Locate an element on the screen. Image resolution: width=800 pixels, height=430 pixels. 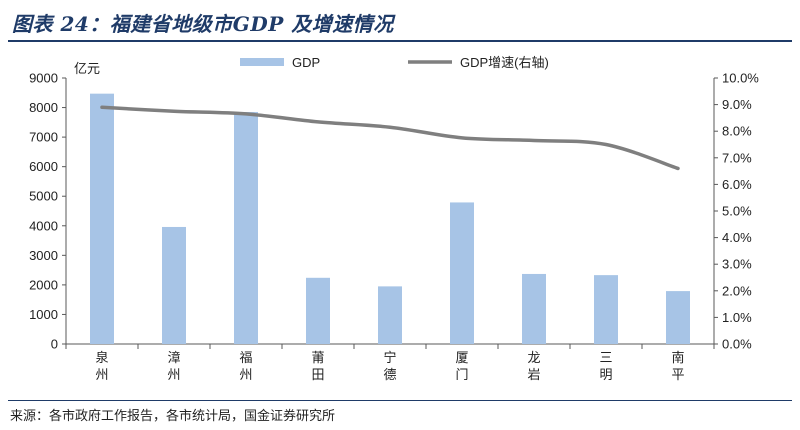
y-left-tick-label: 0 is located at coordinates (54, 344).